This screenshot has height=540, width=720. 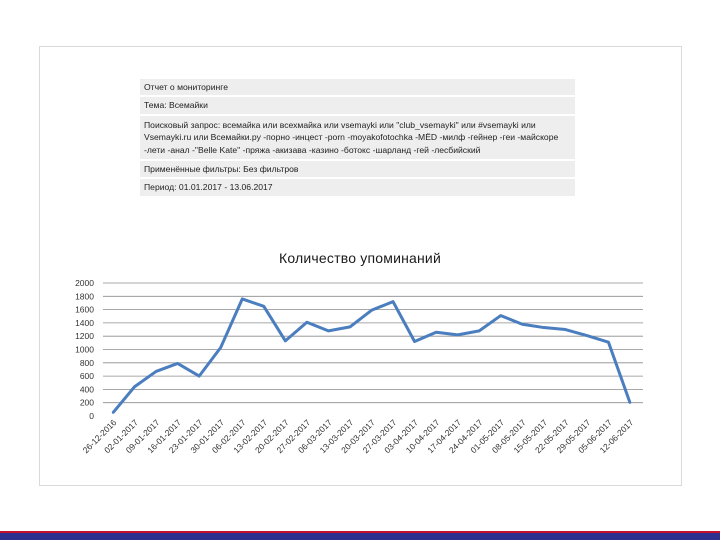 What do you see at coordinates (91, 416) in the screenshot?
I see `y-tick-label: 0` at bounding box center [91, 416].